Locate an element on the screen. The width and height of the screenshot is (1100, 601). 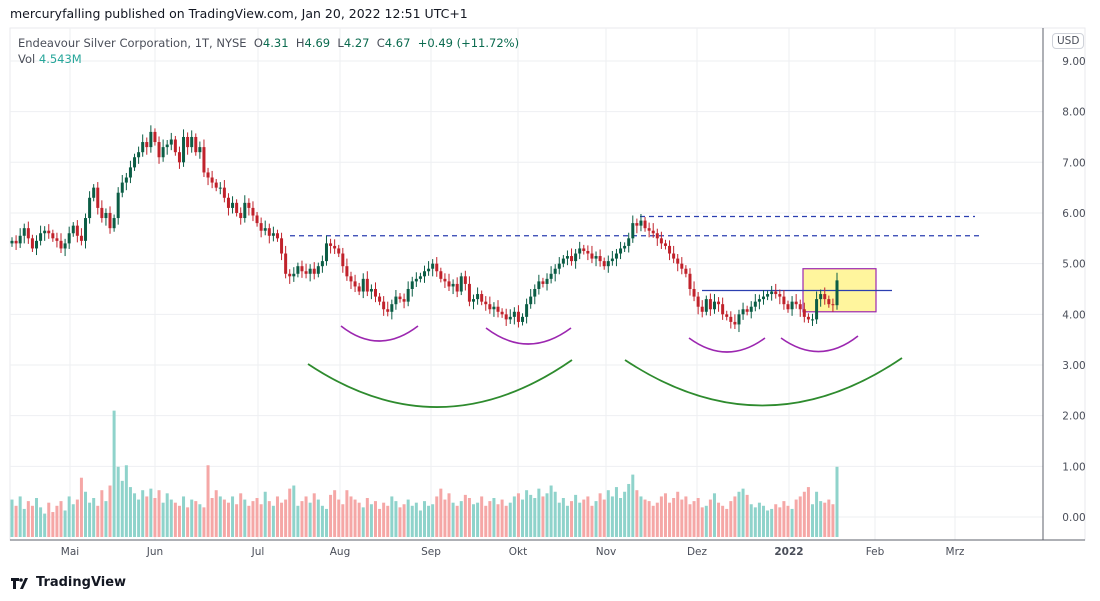
high-value: 4.69 is located at coordinates (317, 43).